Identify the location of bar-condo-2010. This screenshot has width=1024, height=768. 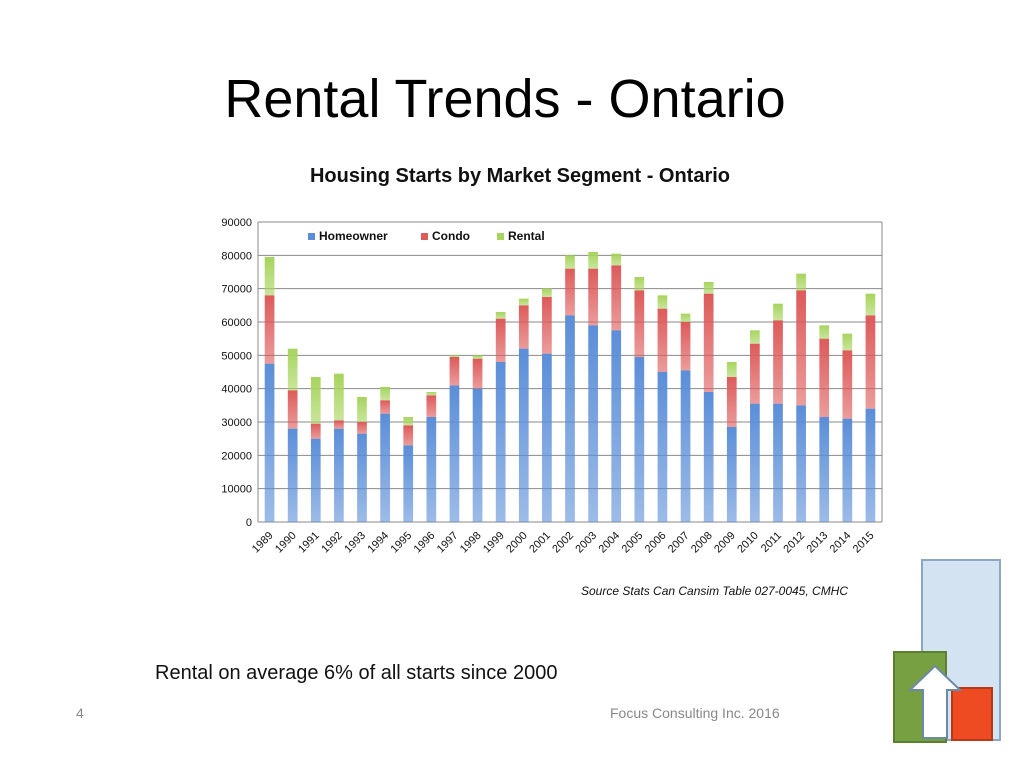
(755, 373).